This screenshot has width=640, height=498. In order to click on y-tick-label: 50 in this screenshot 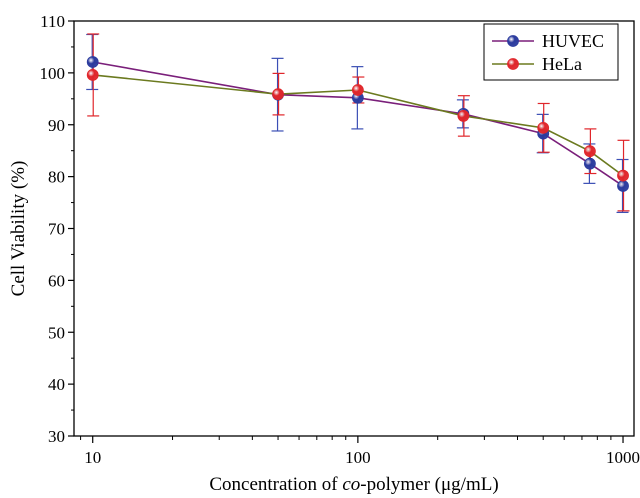, I will do `click(56, 332)`.